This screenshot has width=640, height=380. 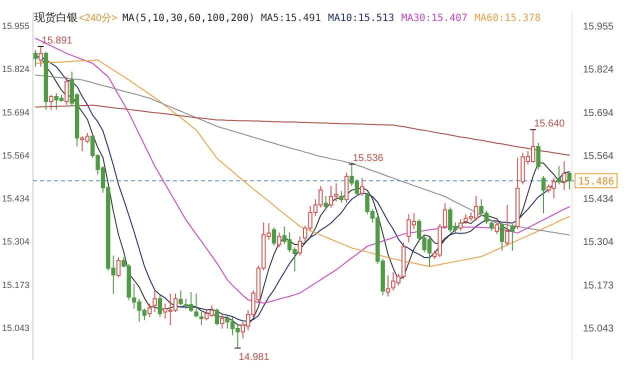 What do you see at coordinates (507, 18) in the screenshot?
I see `text: MA60:15.378` at bounding box center [507, 18].